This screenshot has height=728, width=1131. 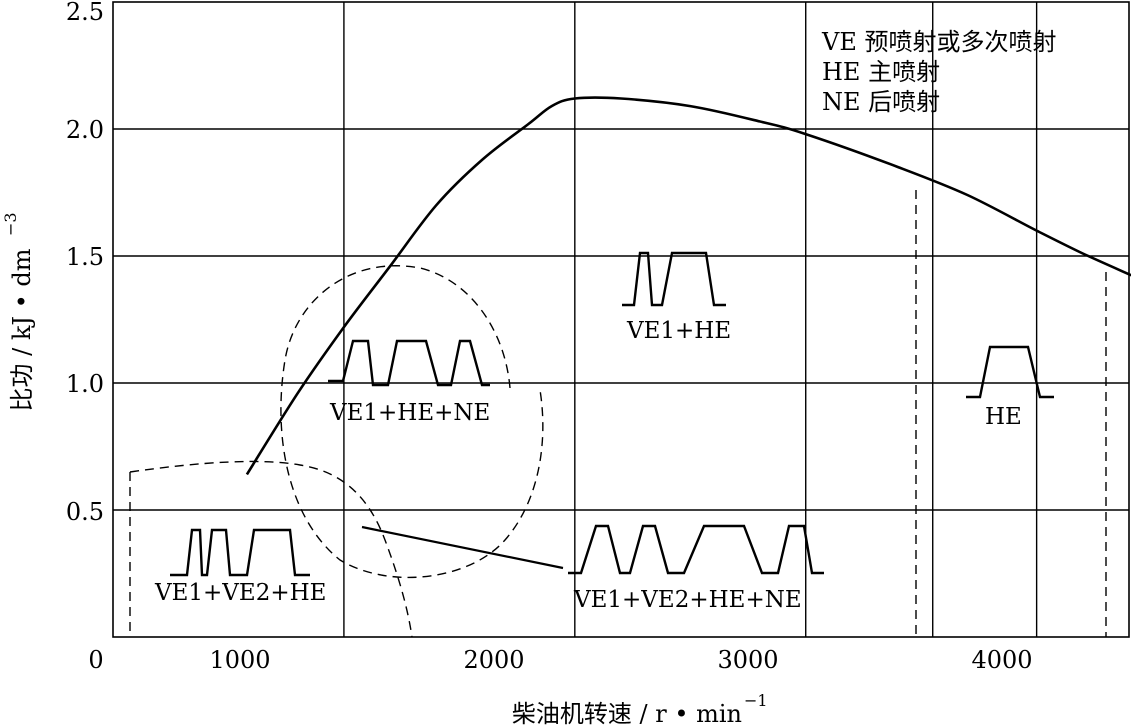 I want to click on label-ve1-ve2-he-ne: VE1+VE2+HE+NE, so click(x=687, y=600).